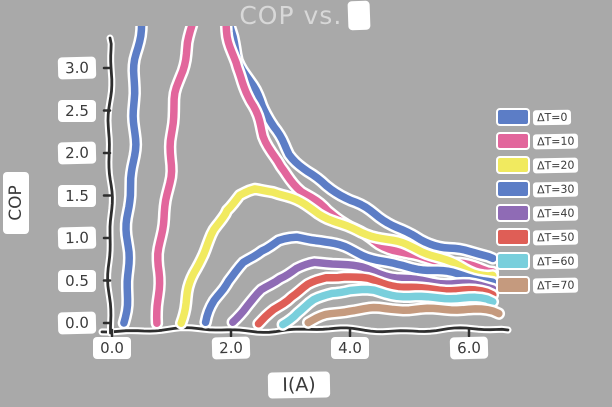 The image size is (612, 407). I want to click on xtick-6.0: 6.0, so click(469, 348).